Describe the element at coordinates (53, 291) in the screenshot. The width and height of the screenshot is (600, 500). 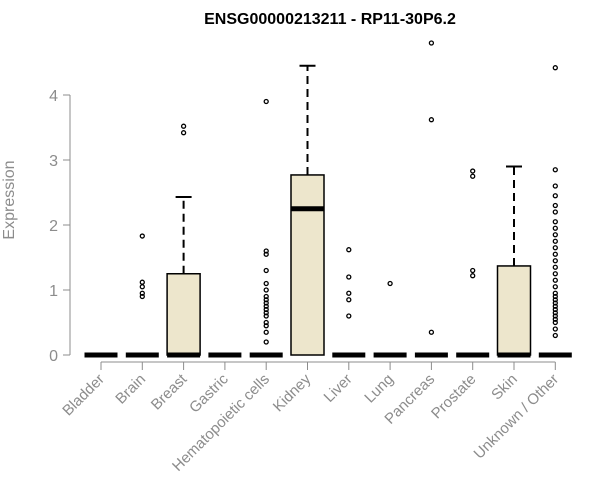
I see `y-tick-label: 1` at that location.